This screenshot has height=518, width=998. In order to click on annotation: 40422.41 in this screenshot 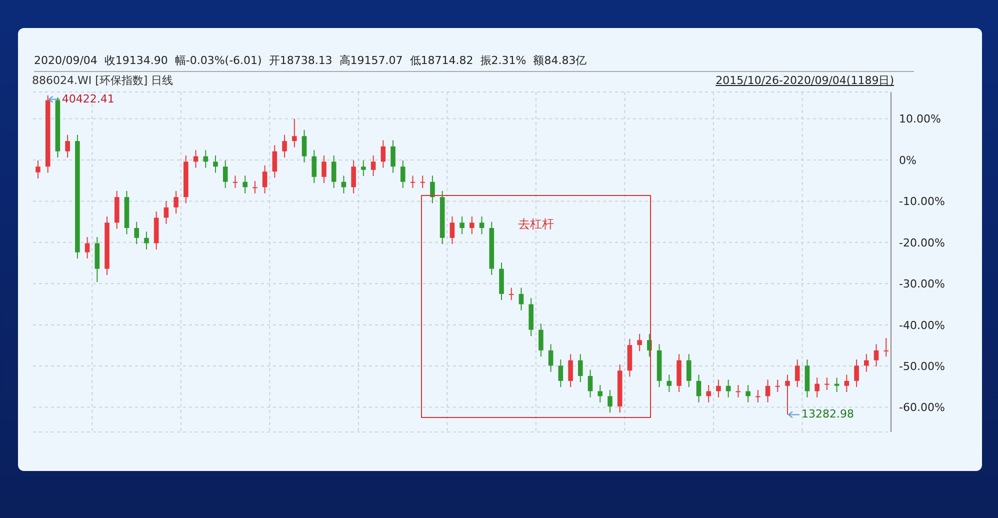, I will do `click(88, 99)`.